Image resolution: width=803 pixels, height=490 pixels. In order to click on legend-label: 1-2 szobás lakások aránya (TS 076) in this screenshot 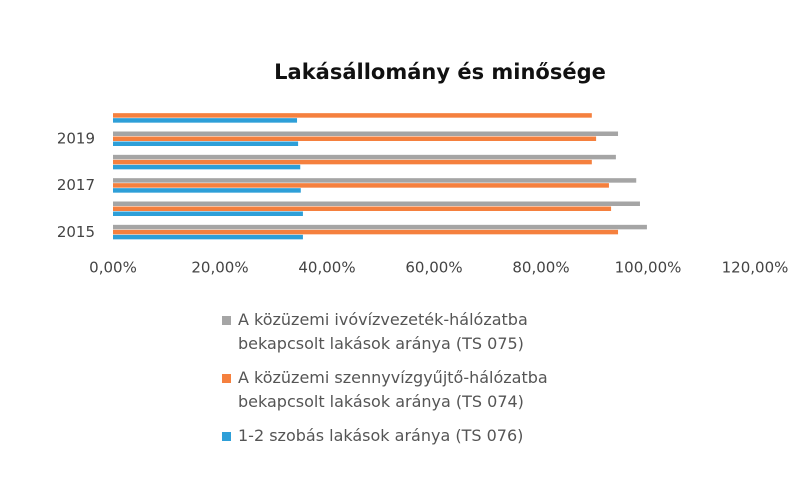, I will do `click(381, 435)`.